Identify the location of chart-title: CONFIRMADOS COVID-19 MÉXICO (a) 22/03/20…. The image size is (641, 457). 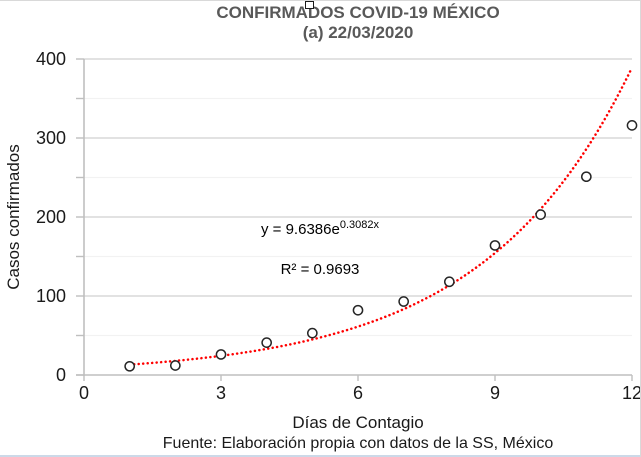
(358, 23).